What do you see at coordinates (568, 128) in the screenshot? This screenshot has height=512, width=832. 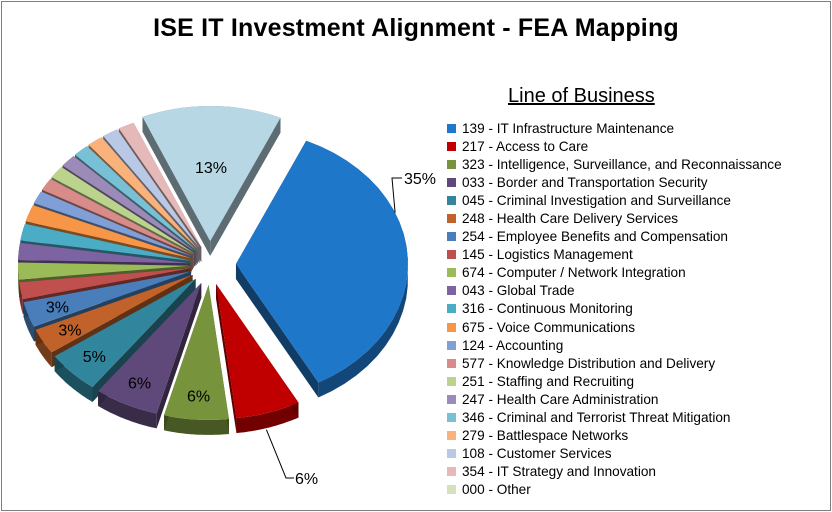 I see `legend-label: 139 - IT Infrastructure Maintenance` at bounding box center [568, 128].